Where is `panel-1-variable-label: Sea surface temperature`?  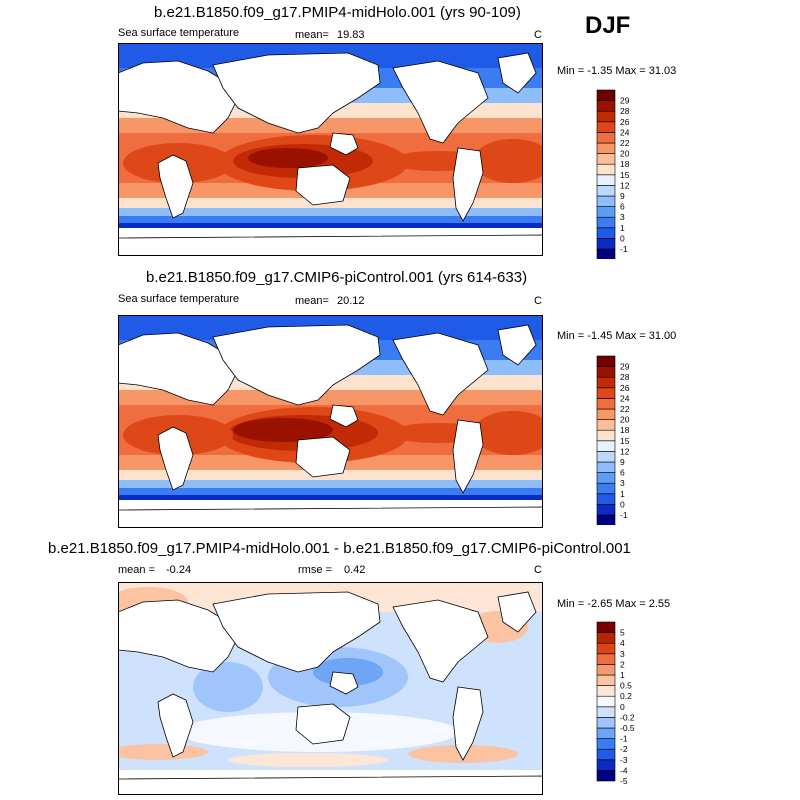 panel-1-variable-label: Sea surface temperature is located at coordinates (179, 33).